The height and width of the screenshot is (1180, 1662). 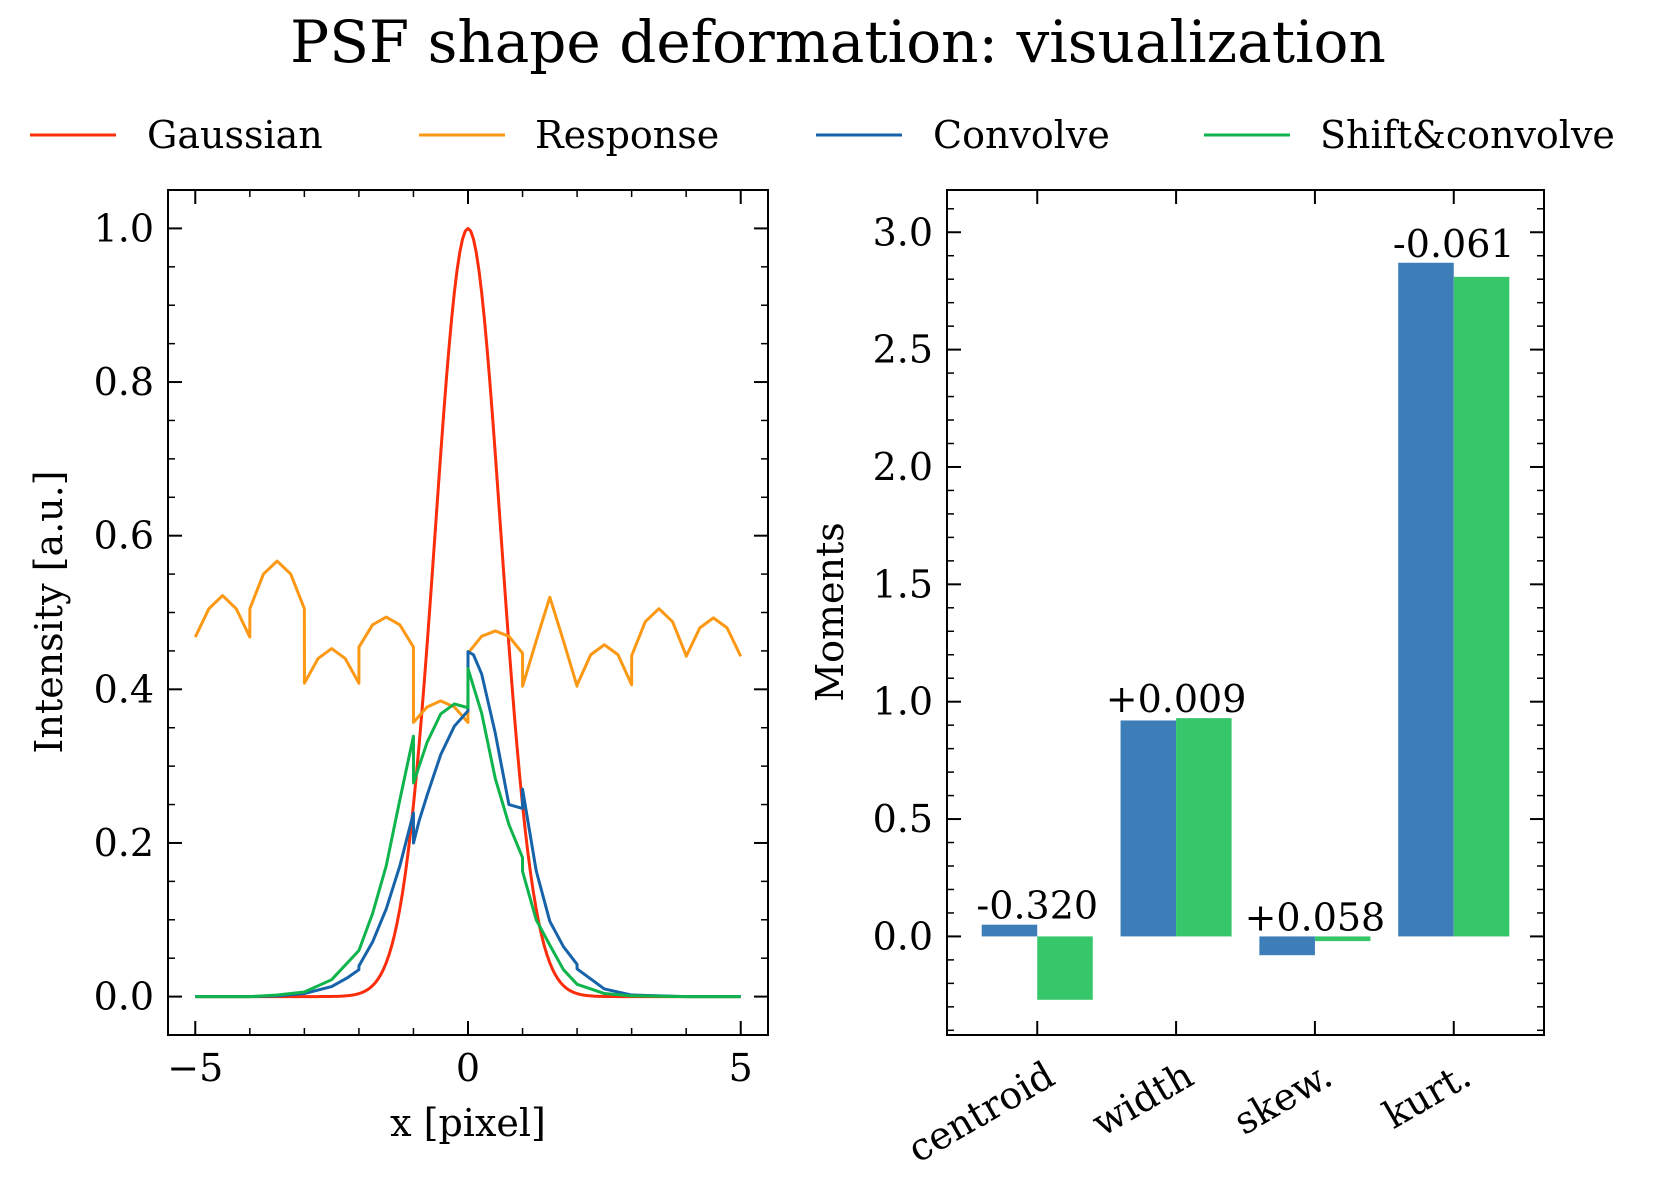 I want to click on legend-item-convolve: Convolve, so click(x=963, y=135).